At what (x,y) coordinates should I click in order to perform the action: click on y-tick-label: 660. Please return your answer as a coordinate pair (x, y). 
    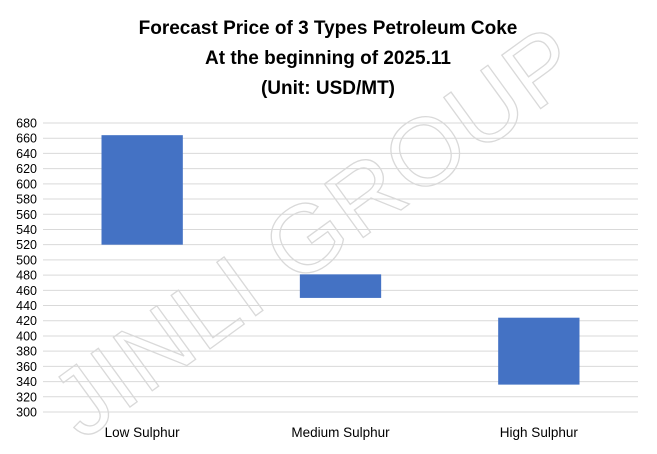
    Looking at the image, I should click on (26, 139).